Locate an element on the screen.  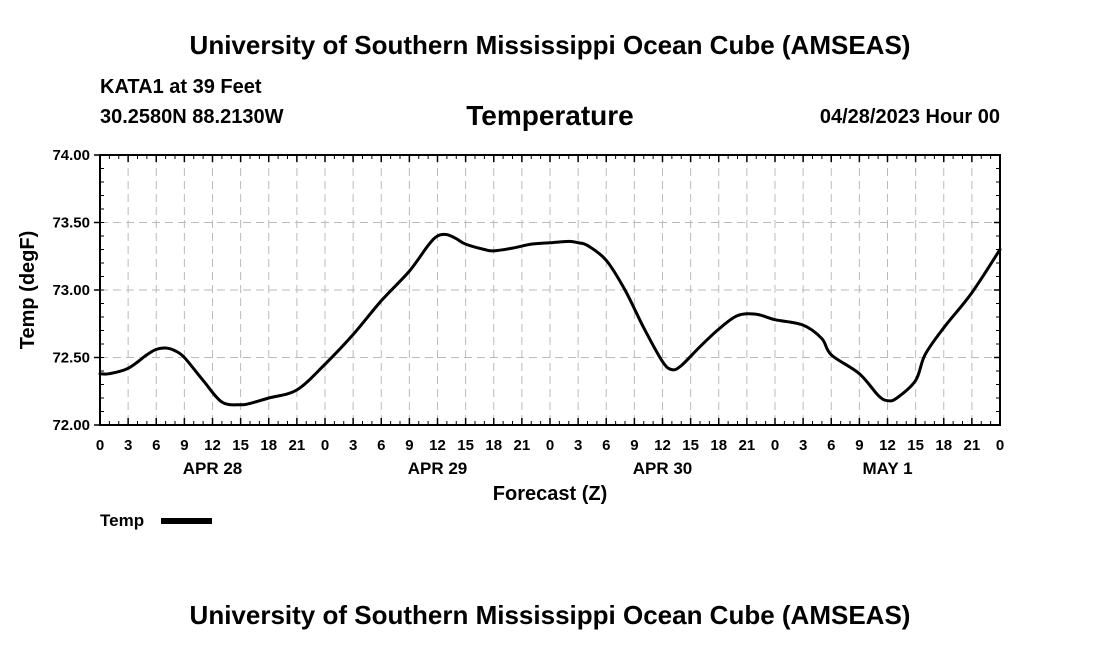
y-tick-label: 72.50 is located at coordinates (71, 358).